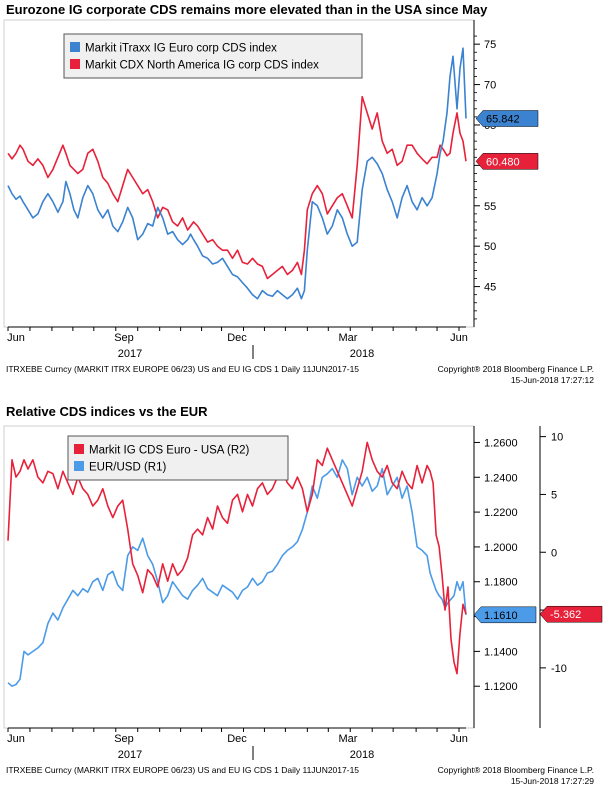 This screenshot has height=796, width=606. What do you see at coordinates (501, 478) in the screenshot?
I see `y-left-tick-label: 1.2400` at bounding box center [501, 478].